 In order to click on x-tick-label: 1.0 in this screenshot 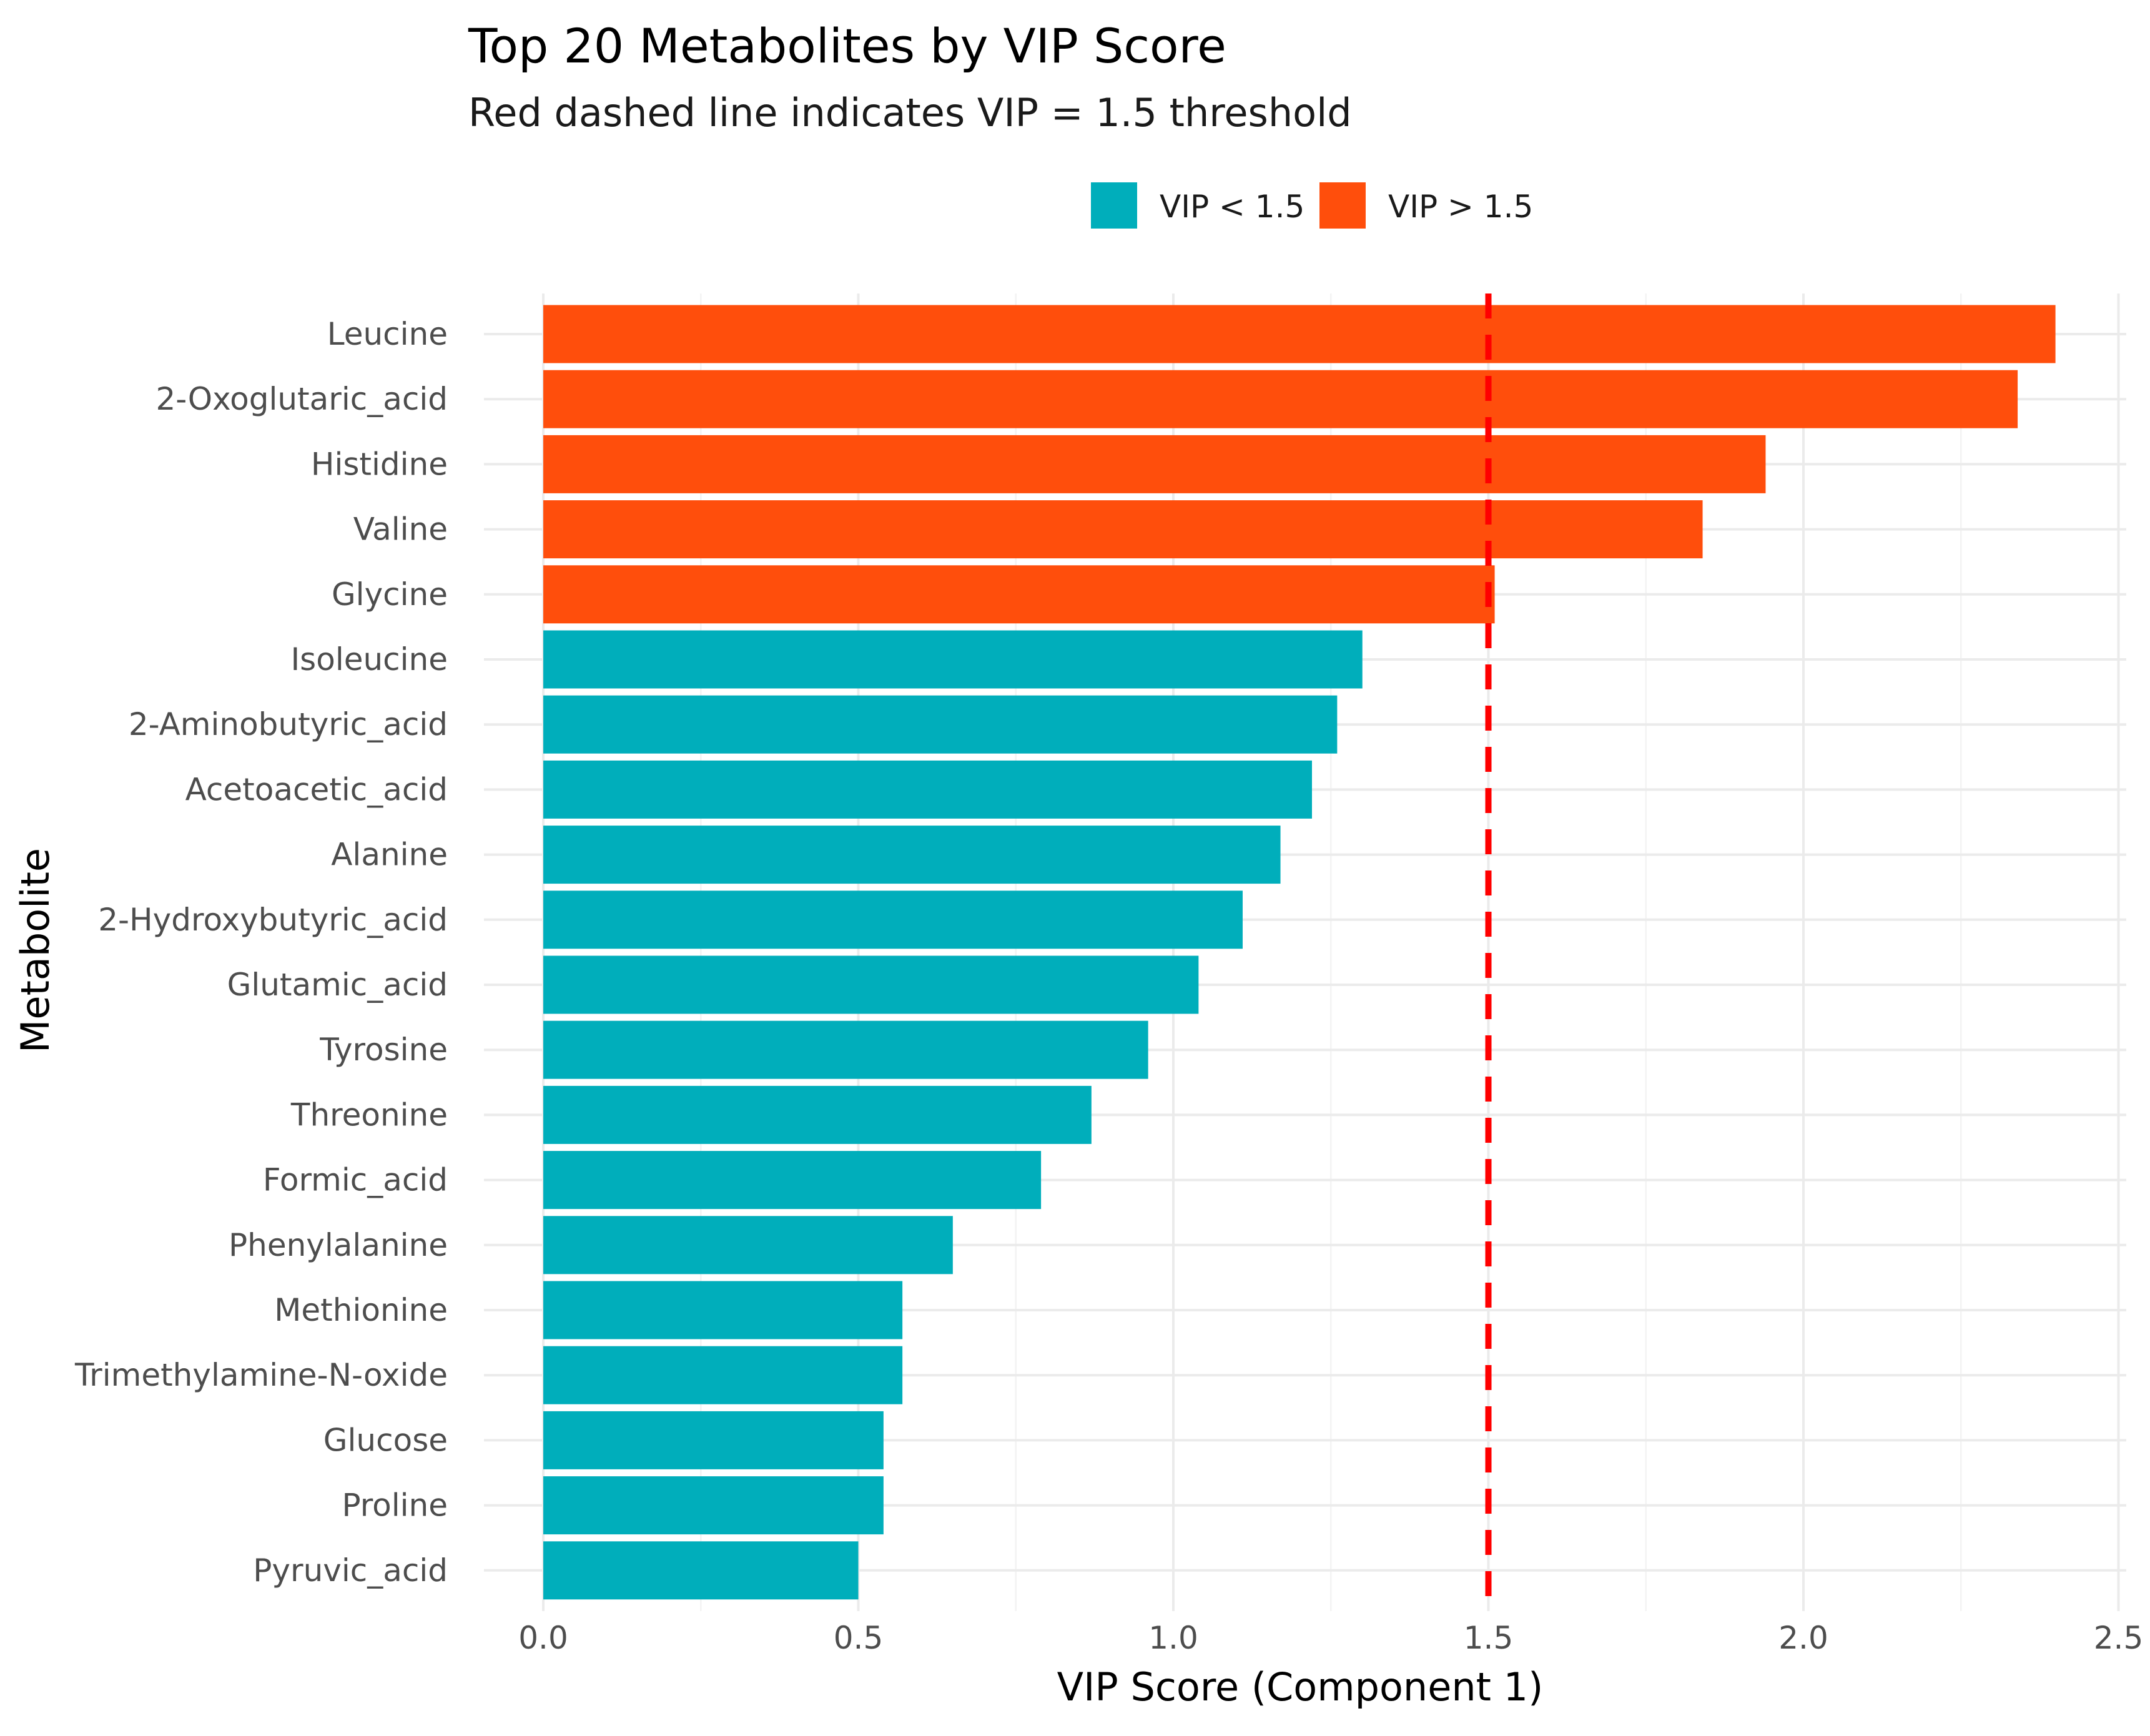, I will do `click(1173, 1638)`.